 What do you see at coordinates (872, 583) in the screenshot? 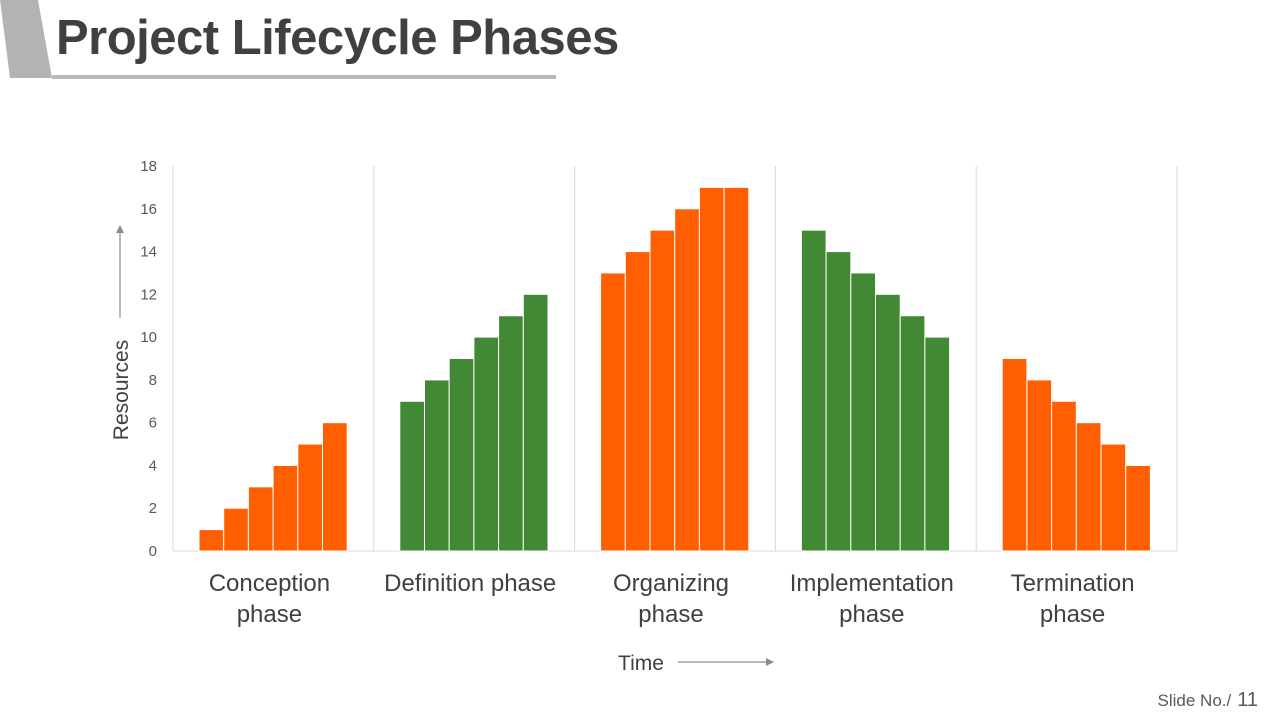
I see `x-category-label-line: Implementation` at bounding box center [872, 583].